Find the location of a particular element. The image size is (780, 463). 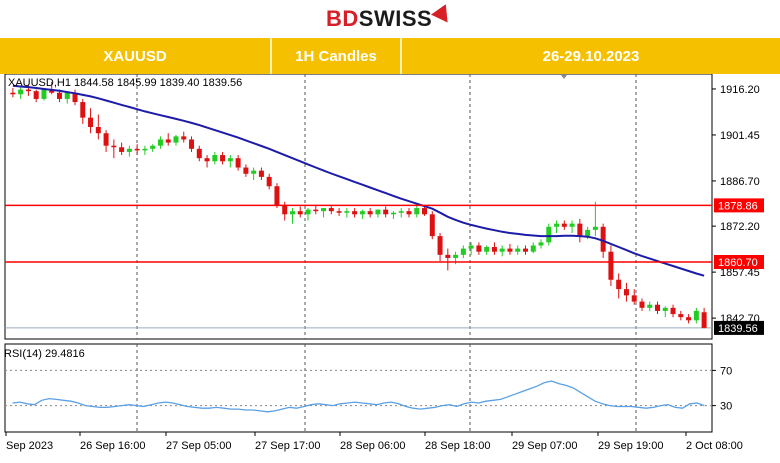

symbol-label: XAUUSD is located at coordinates (135, 56).